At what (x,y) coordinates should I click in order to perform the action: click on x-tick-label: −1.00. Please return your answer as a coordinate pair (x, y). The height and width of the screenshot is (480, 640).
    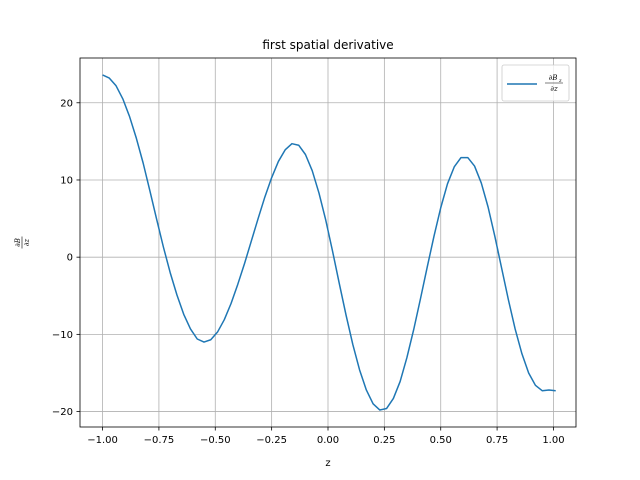
    Looking at the image, I should click on (102, 440).